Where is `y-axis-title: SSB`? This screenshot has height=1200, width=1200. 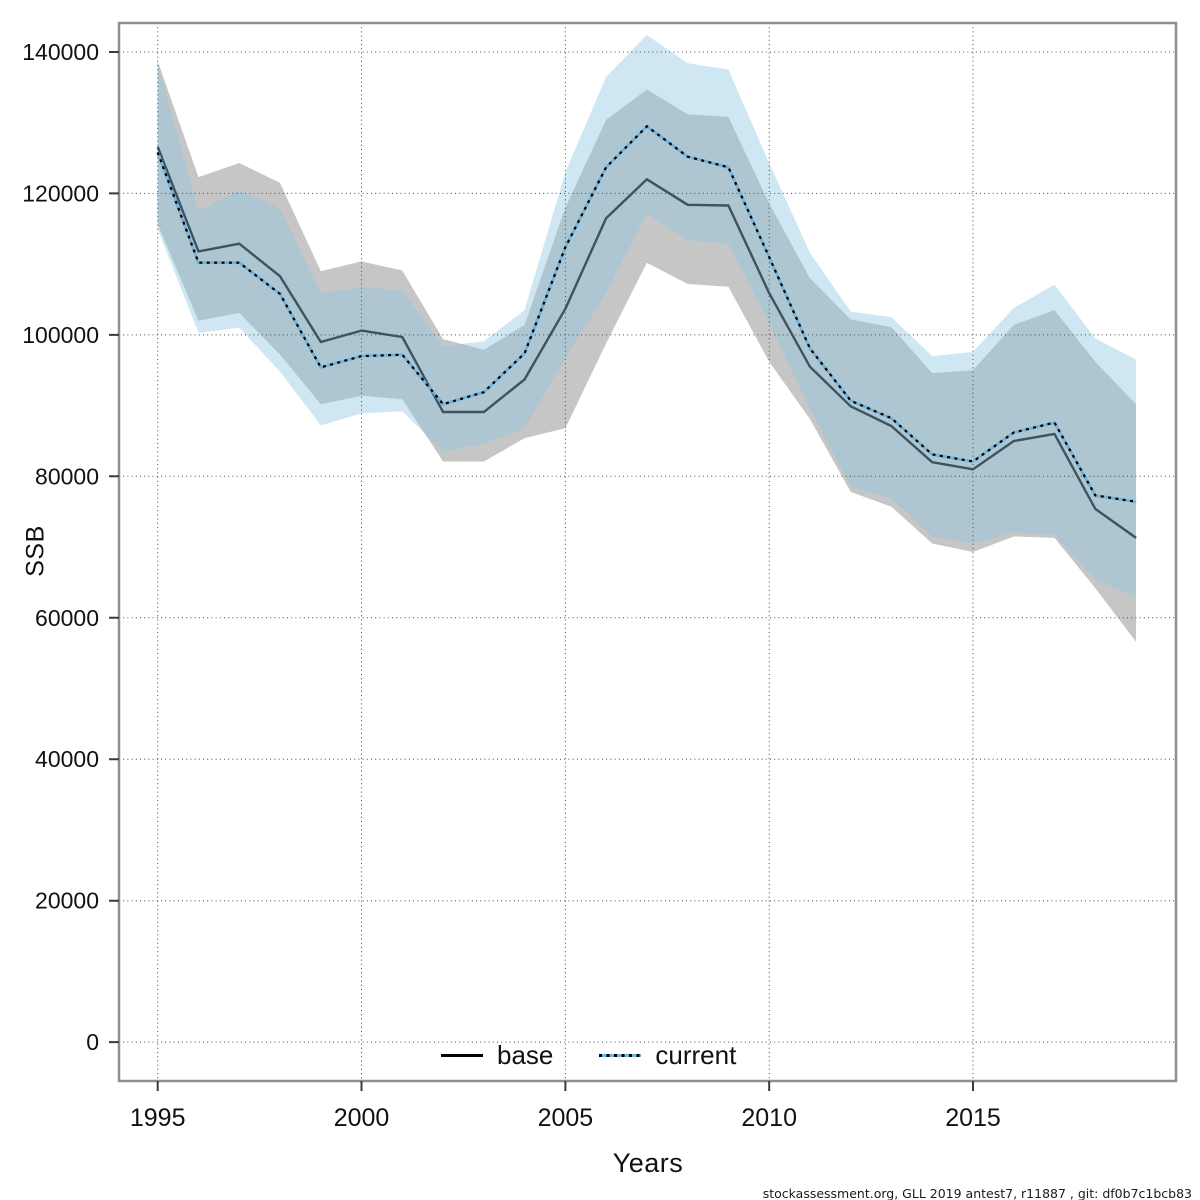 y-axis-title: SSB is located at coordinates (35, 551).